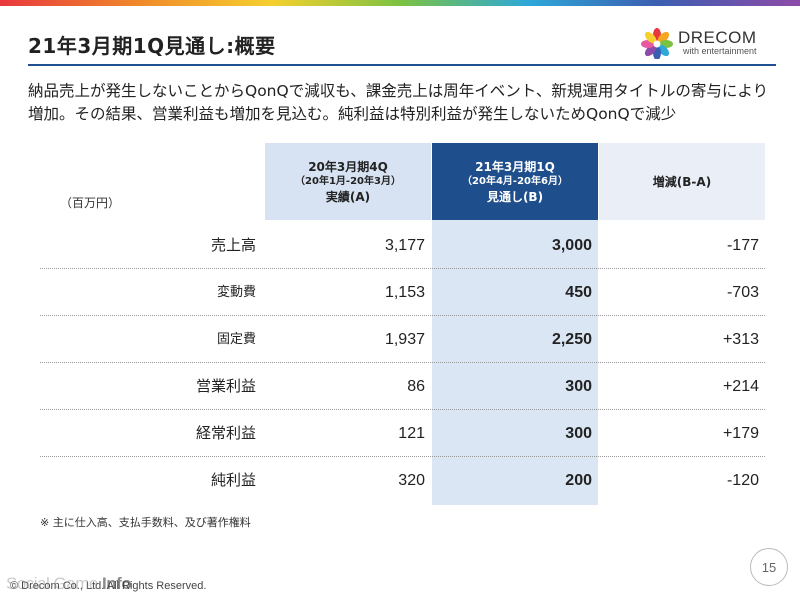 This screenshot has width=800, height=600. Describe the element at coordinates (742, 292) in the screenshot. I see `cell-change: -703` at that location.